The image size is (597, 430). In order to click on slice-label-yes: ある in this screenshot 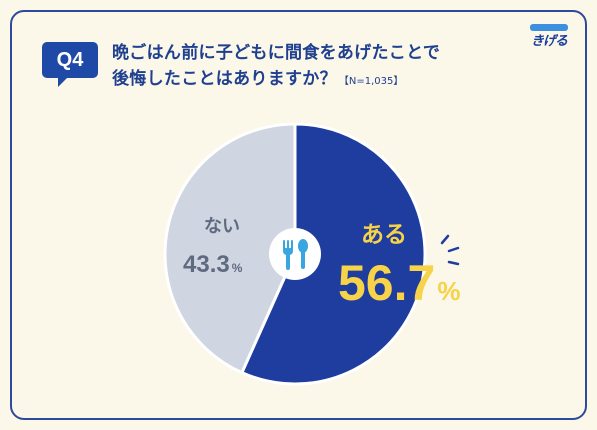, I will do `click(384, 235)`.